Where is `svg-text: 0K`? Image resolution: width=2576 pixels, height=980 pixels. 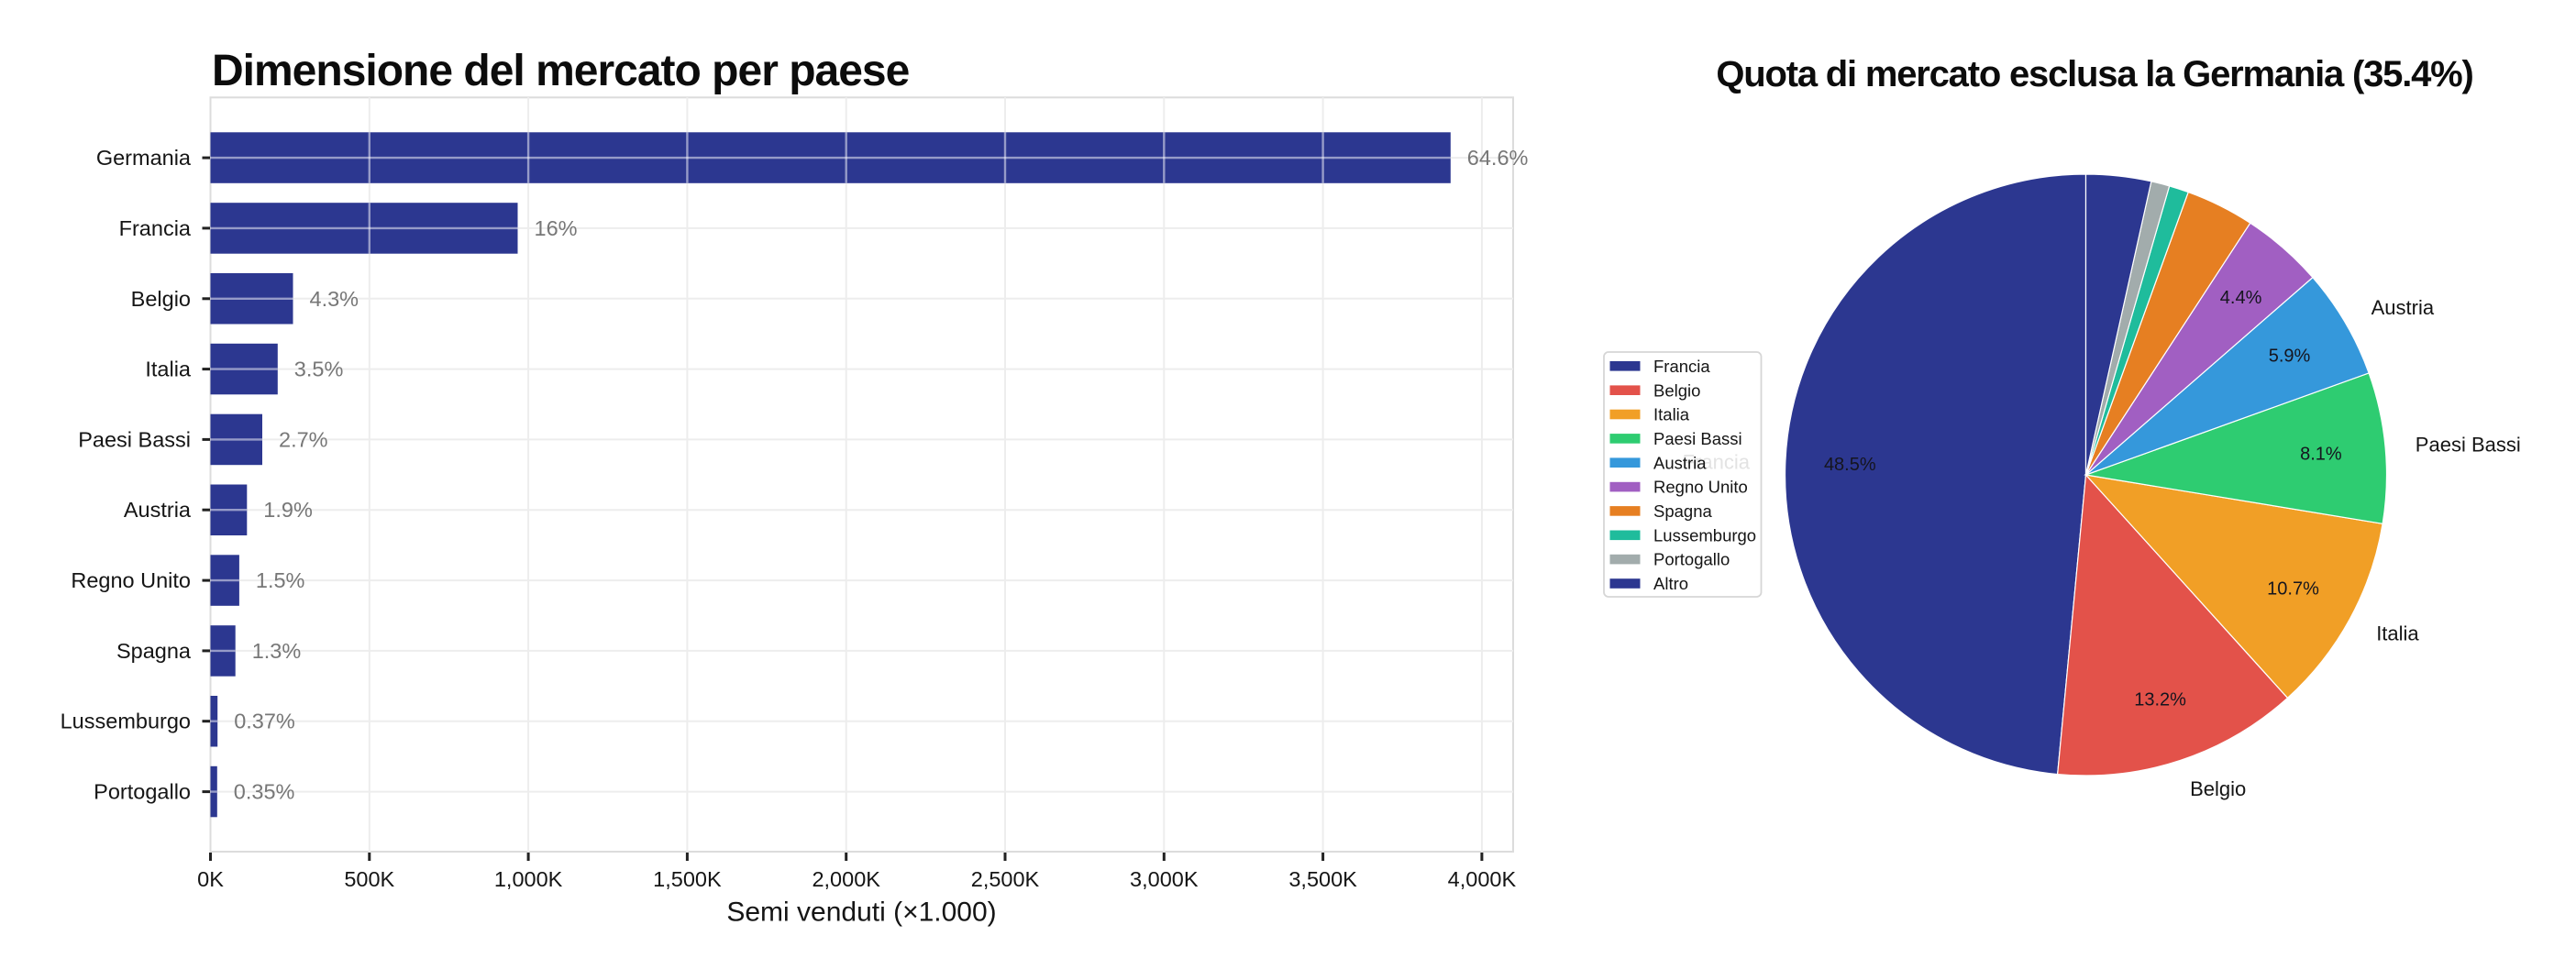
svg-text: 0K is located at coordinates (210, 879).